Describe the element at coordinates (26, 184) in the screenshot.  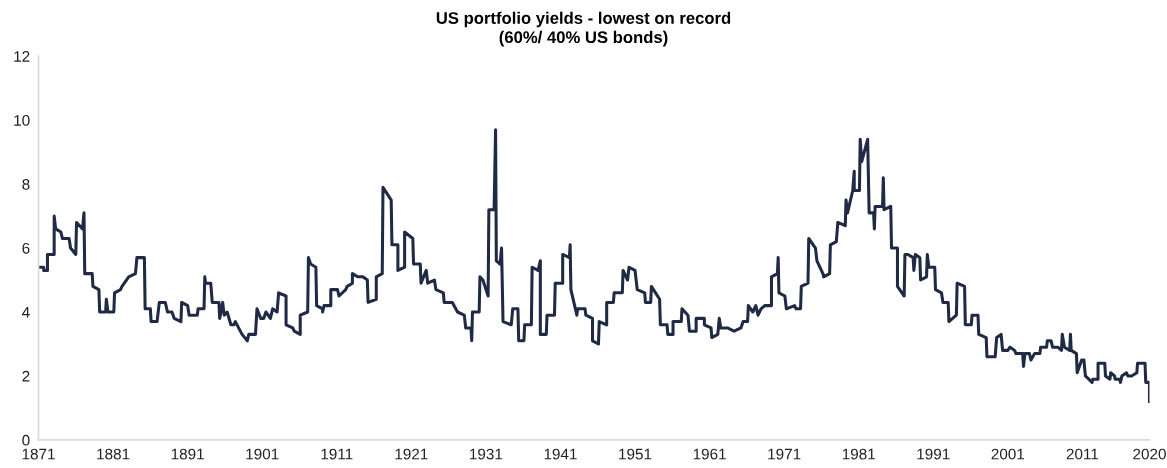
I see `y-tick-label: 8` at that location.